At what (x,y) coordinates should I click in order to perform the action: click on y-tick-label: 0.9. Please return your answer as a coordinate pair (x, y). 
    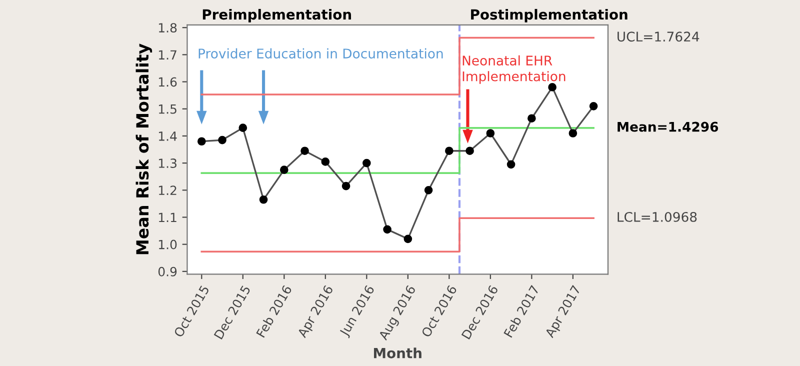
    Looking at the image, I should click on (167, 271).